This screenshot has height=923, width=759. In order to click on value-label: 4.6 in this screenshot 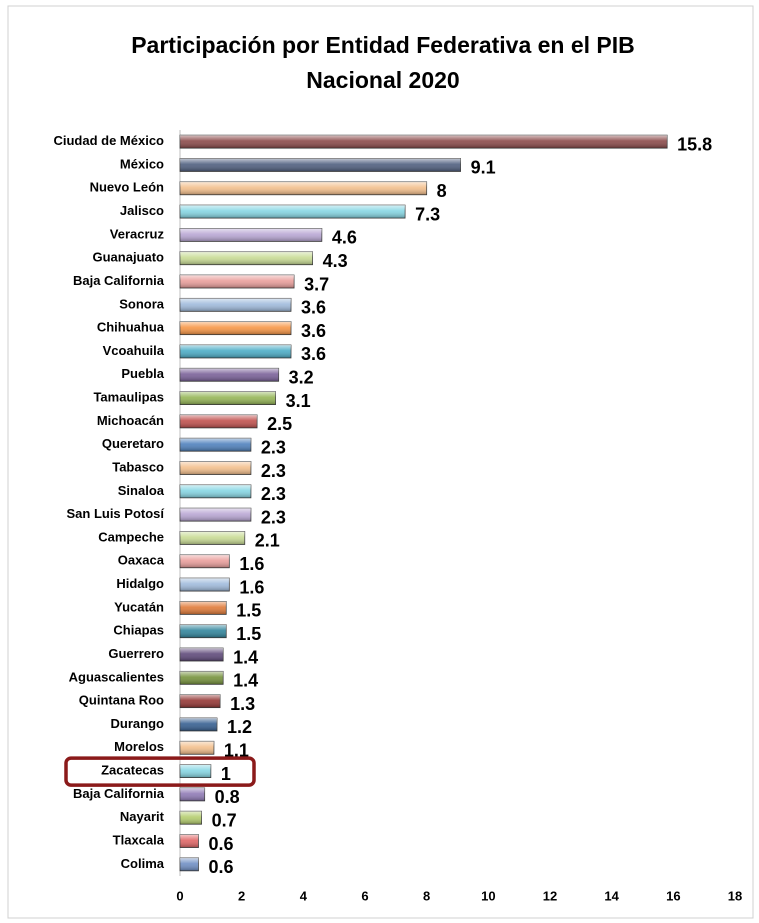, I will do `click(344, 238)`.